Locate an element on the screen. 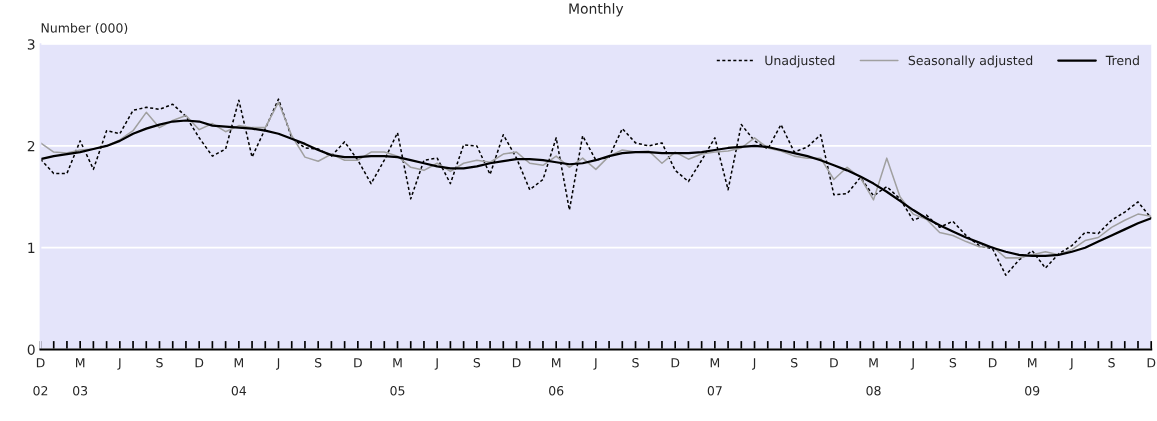 This screenshot has width=1157, height=421. legend-label: Unadjusted is located at coordinates (800, 61).